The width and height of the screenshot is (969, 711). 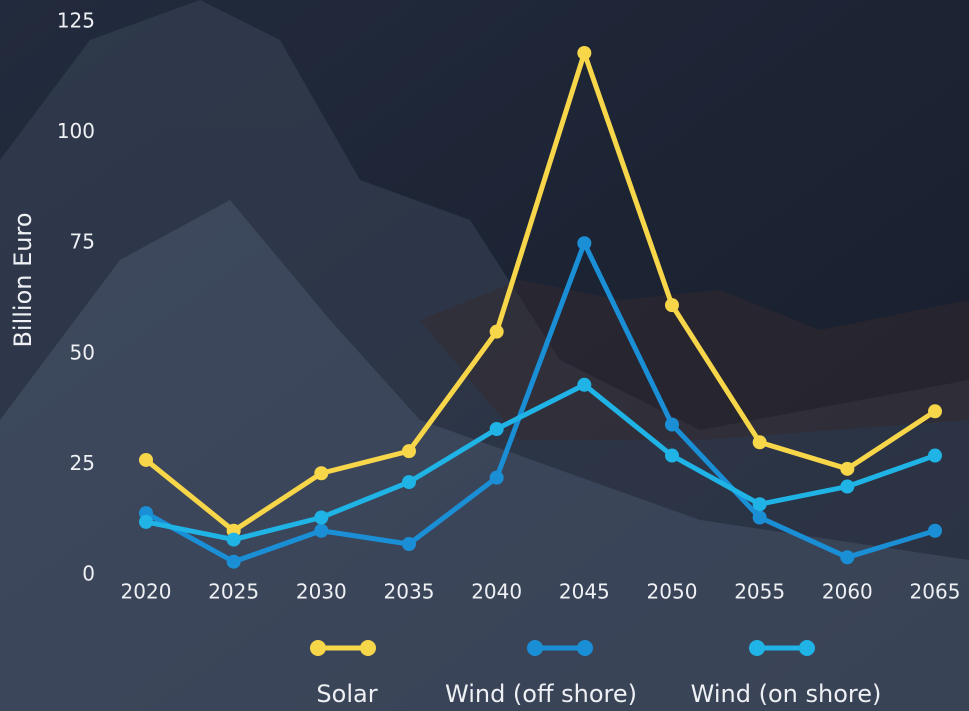 What do you see at coordinates (82, 242) in the screenshot?
I see `y-tick-label: 75` at bounding box center [82, 242].